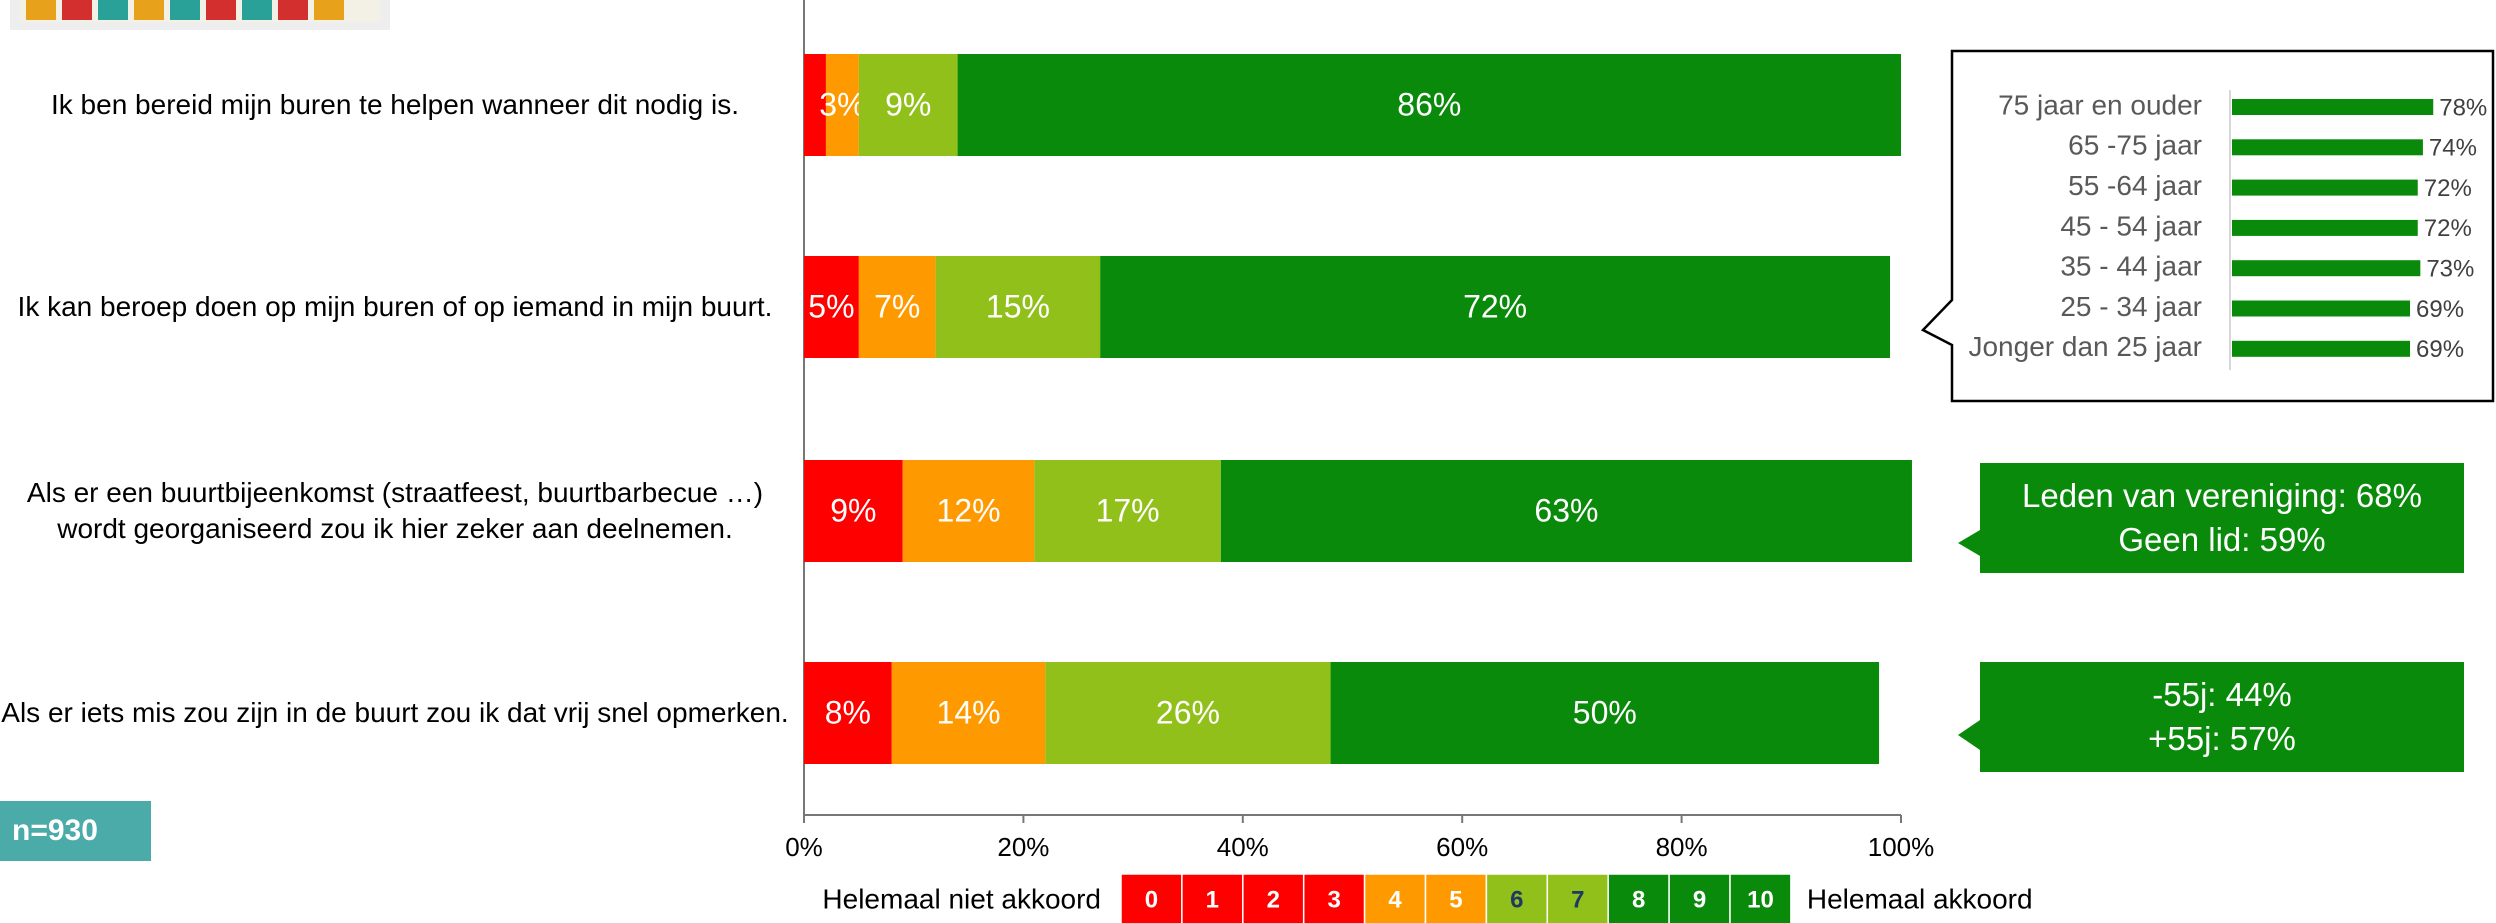 The height and width of the screenshot is (923, 2496). Describe the element at coordinates (2222, 738) in the screenshot. I see `callout-line: +55j: 57%` at that location.